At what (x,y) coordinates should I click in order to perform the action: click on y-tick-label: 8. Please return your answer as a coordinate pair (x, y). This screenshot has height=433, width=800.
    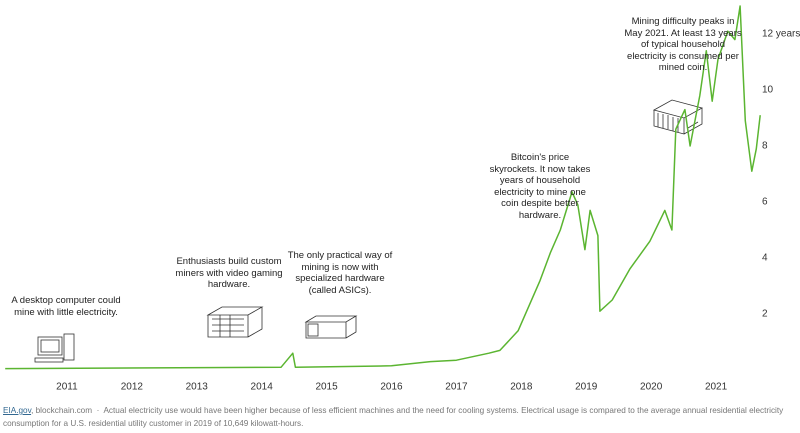
    Looking at the image, I should click on (765, 146).